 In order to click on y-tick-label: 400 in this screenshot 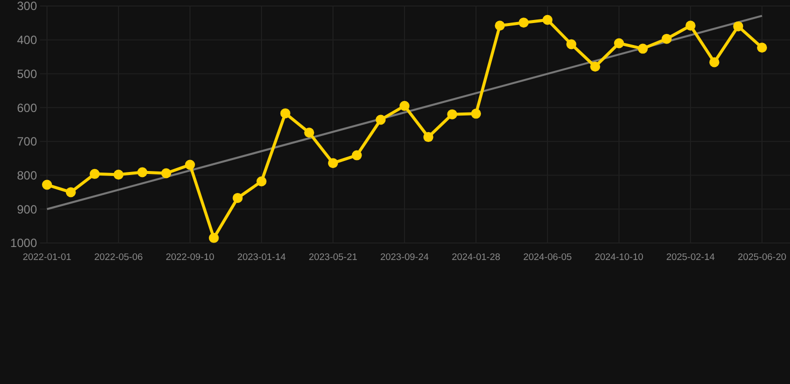, I will do `click(27, 40)`.